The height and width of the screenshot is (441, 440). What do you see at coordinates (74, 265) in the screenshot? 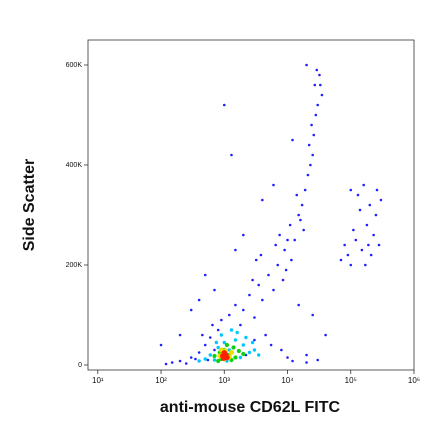
I see `y-tick-label: 200K` at bounding box center [74, 265].